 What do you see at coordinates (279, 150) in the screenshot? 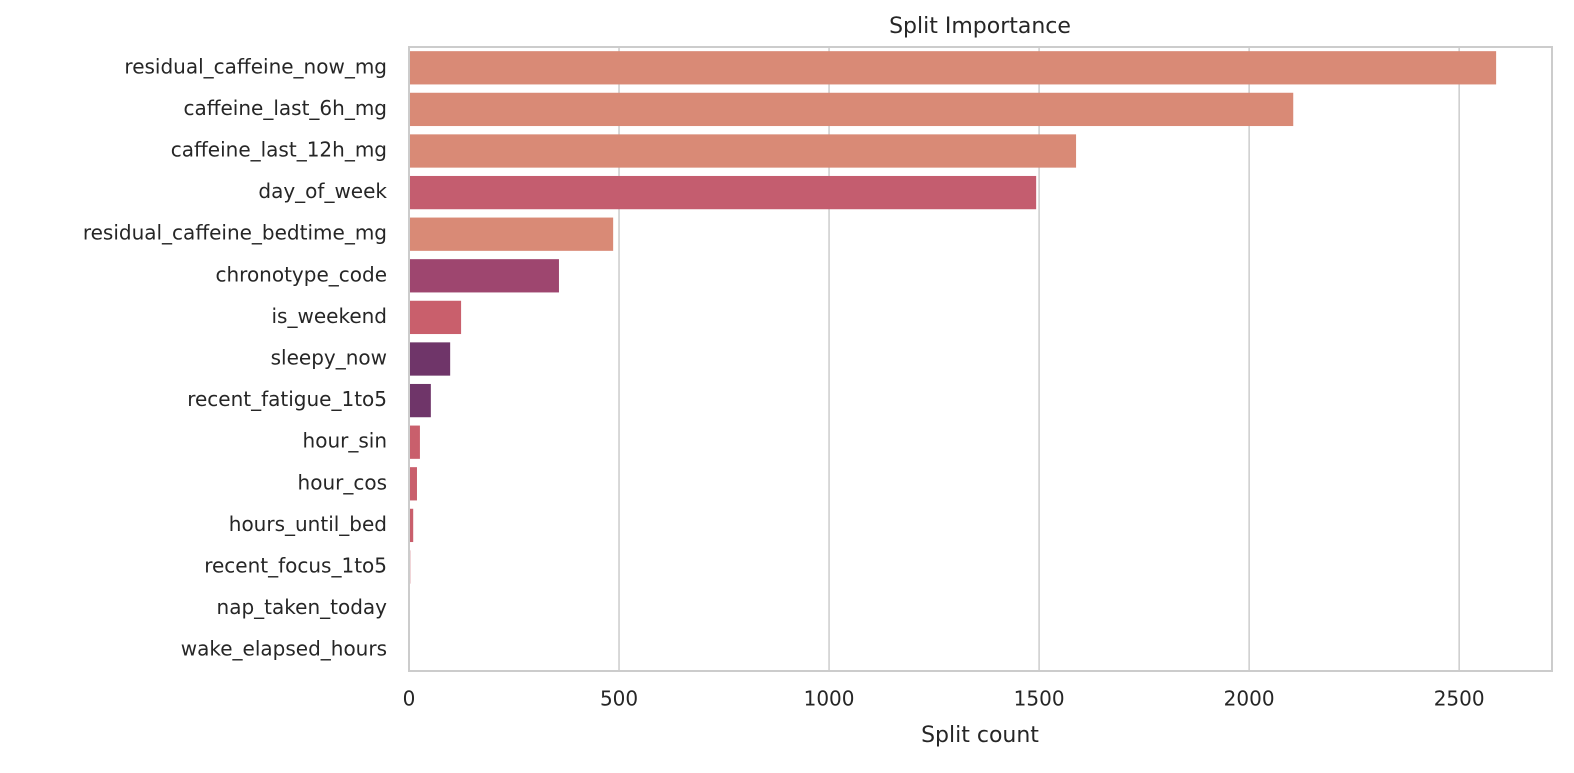
I see `y-tick-label: caffeine_last_12h_mg` at bounding box center [279, 150].